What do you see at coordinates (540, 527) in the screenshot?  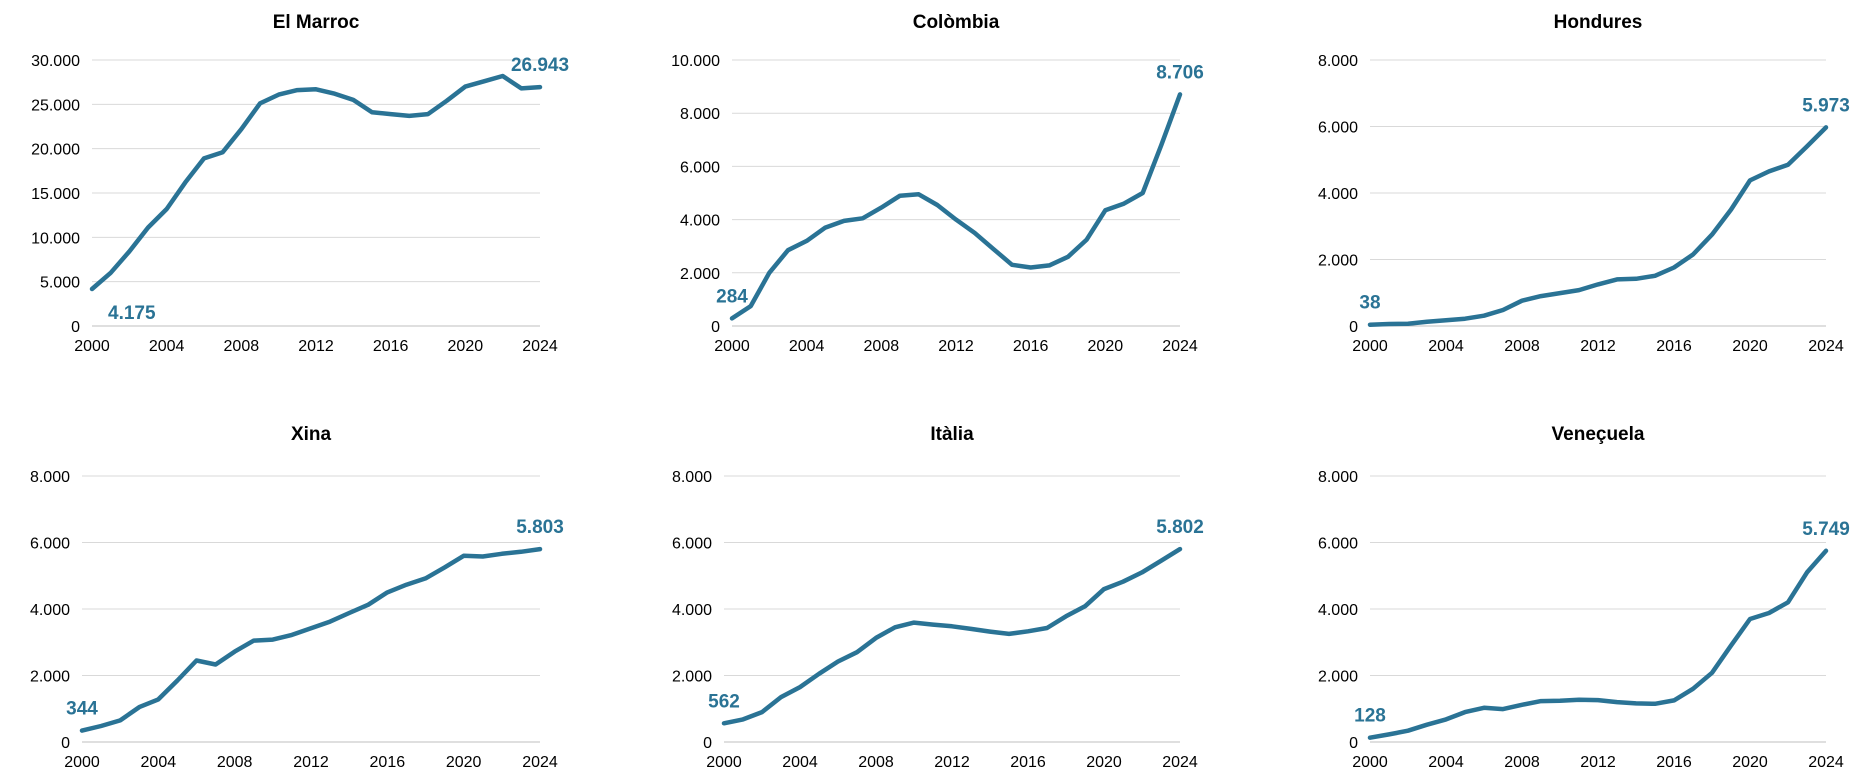 I see `data-label: 5.803` at bounding box center [540, 527].